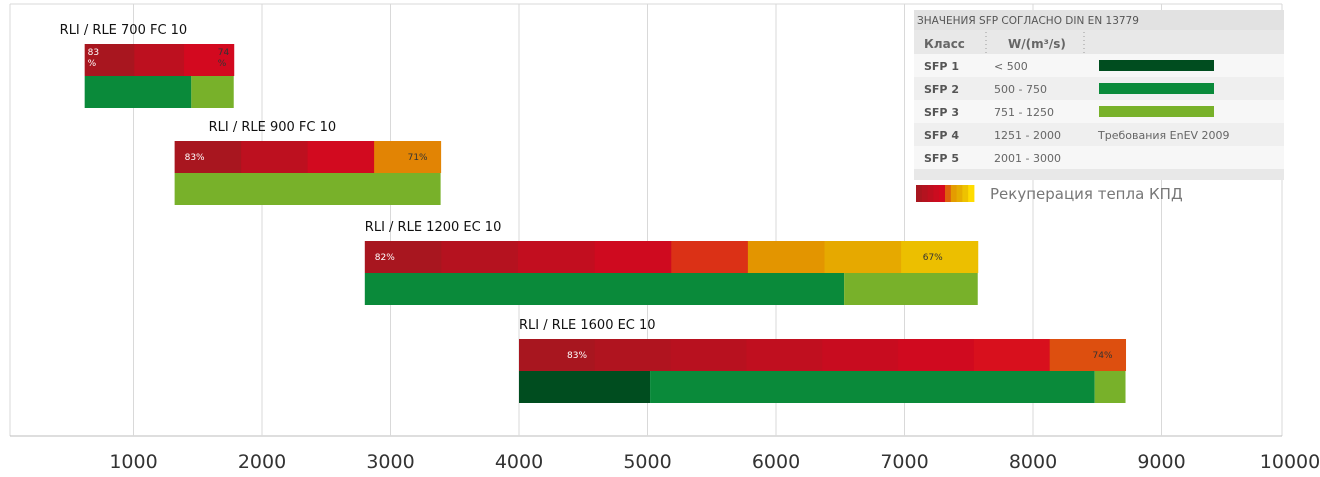 This screenshot has width=1320, height=477. I want to click on legend-range: 751 - 1250, so click(1024, 112).